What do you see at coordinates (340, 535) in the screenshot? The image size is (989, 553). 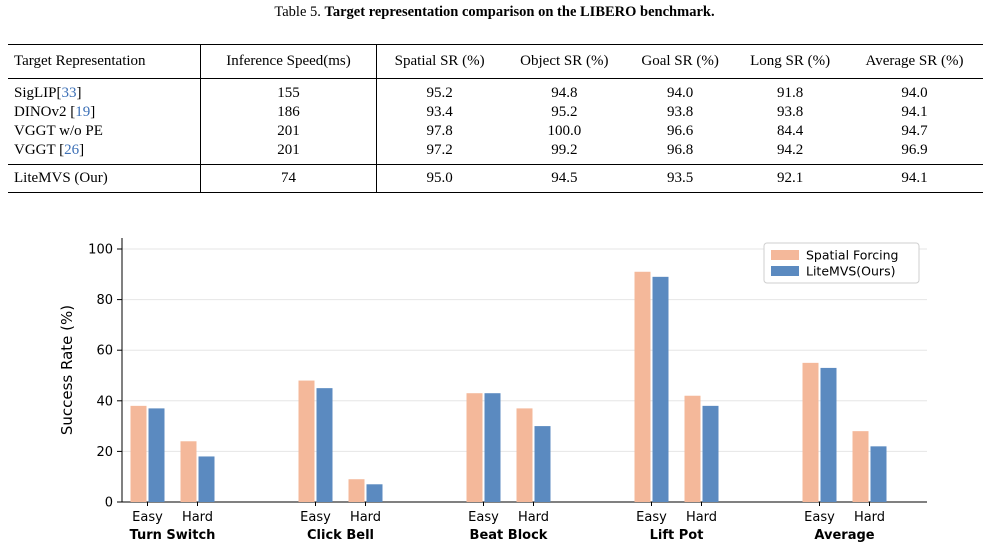 I see `group-label: Click Bell` at bounding box center [340, 535].